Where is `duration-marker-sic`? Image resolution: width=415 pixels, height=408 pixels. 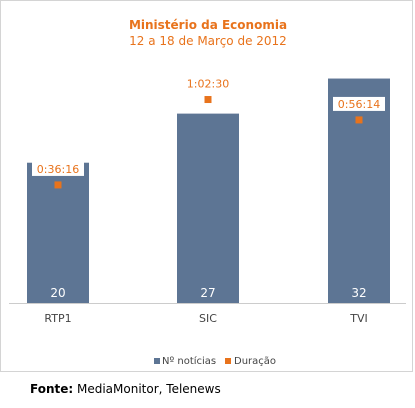 duration-marker-sic is located at coordinates (208, 100).